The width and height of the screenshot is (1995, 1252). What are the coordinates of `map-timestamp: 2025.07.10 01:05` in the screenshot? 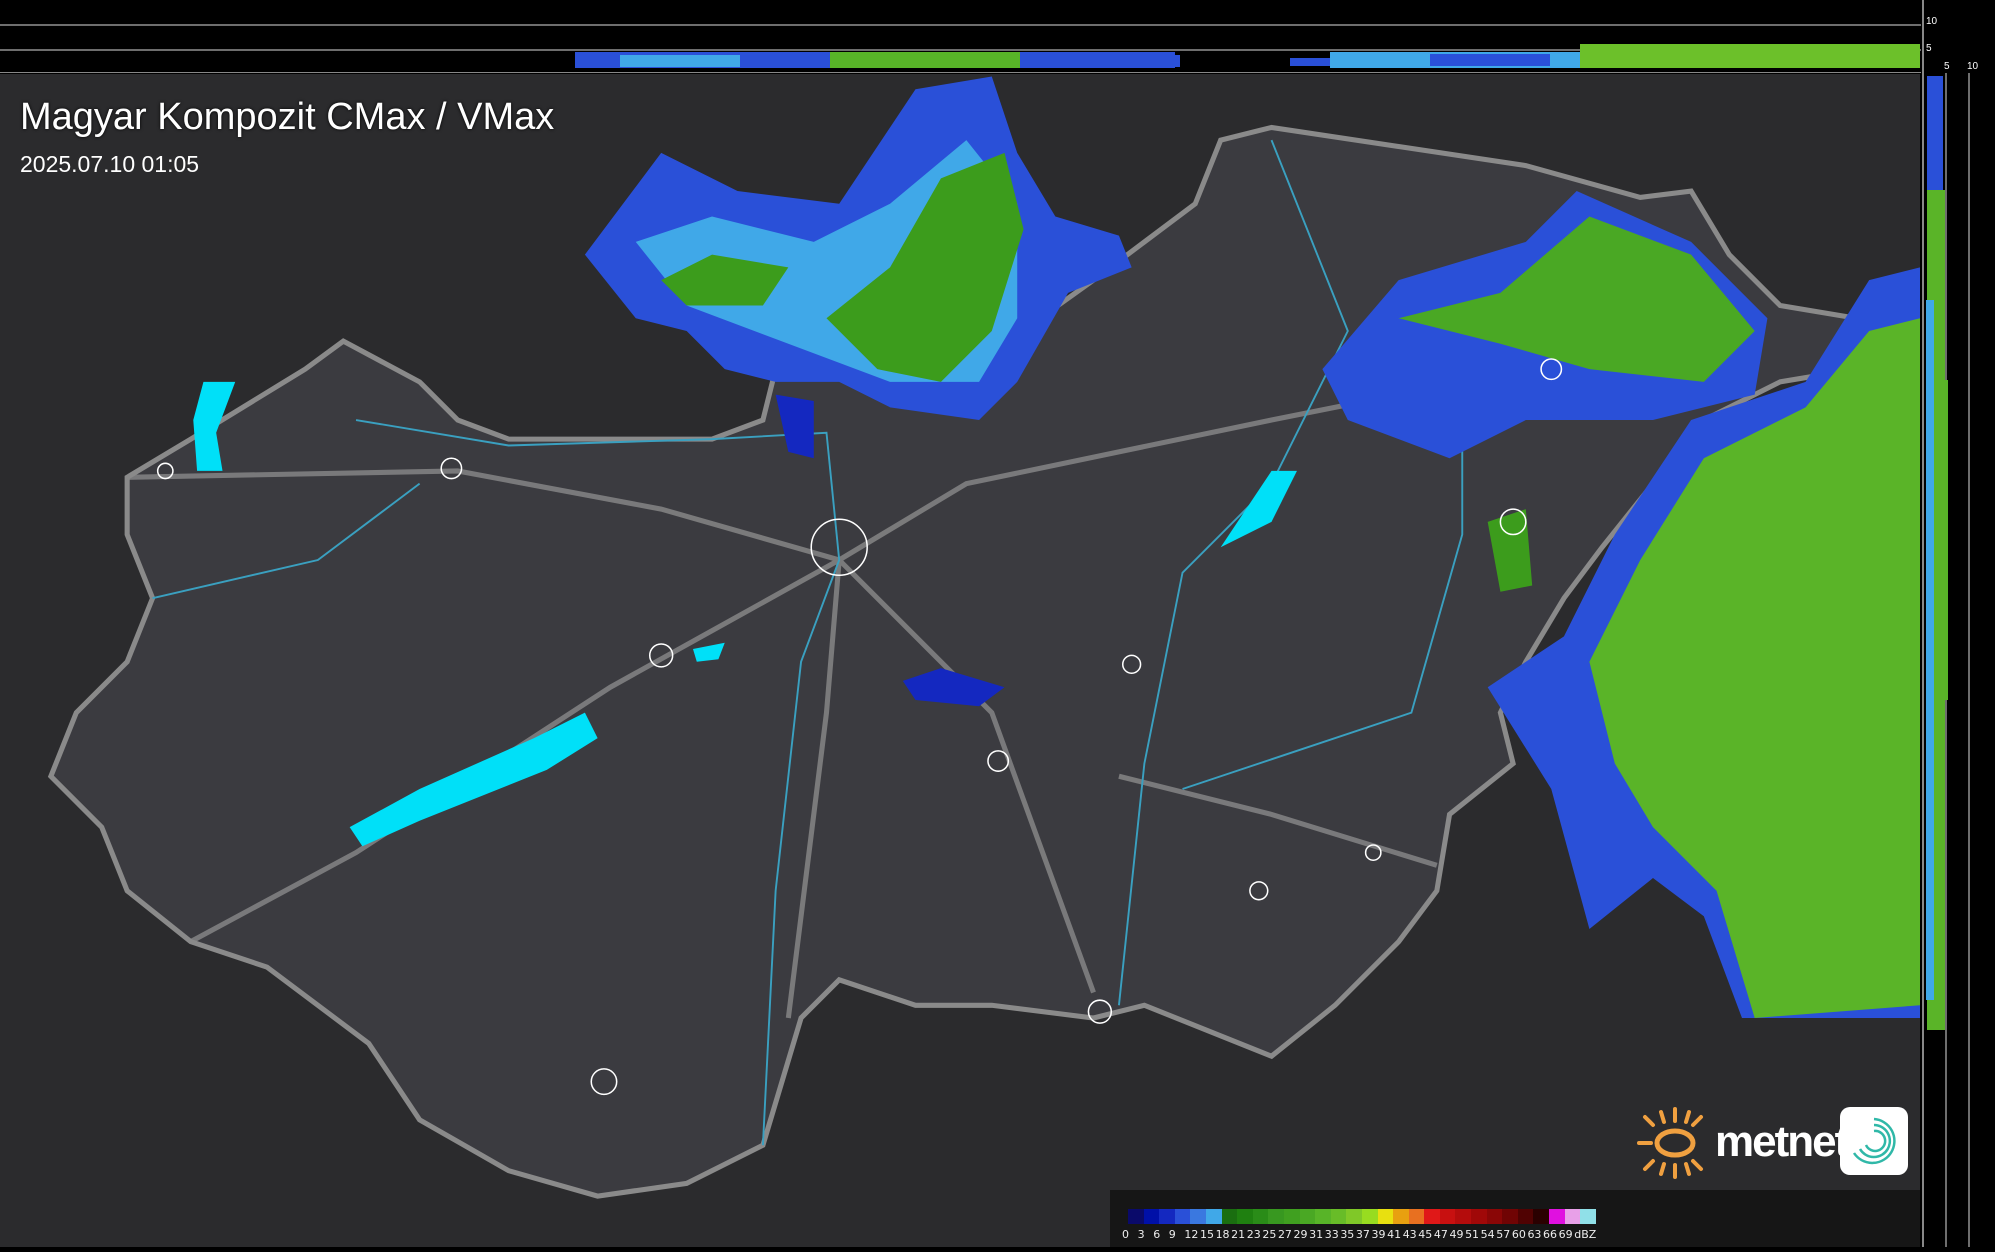 It's located at (110, 164).